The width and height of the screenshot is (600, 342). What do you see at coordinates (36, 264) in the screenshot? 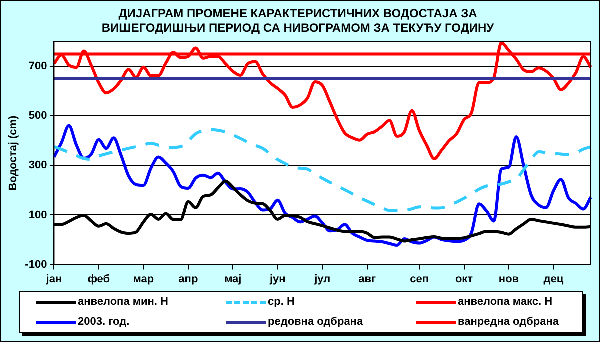
I see `y-tick-label: -100` at bounding box center [36, 264].